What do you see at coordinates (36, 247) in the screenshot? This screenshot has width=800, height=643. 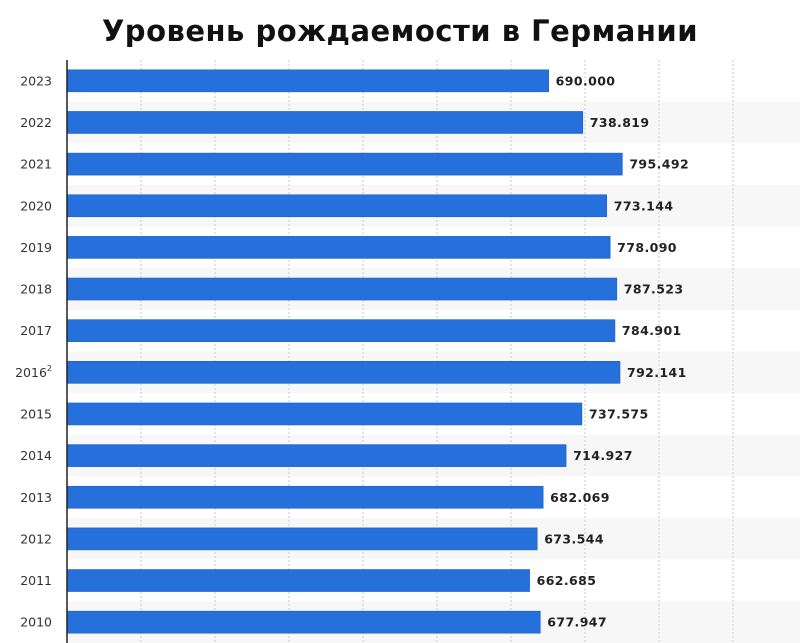 I see `category-label-2019: 2019` at bounding box center [36, 247].